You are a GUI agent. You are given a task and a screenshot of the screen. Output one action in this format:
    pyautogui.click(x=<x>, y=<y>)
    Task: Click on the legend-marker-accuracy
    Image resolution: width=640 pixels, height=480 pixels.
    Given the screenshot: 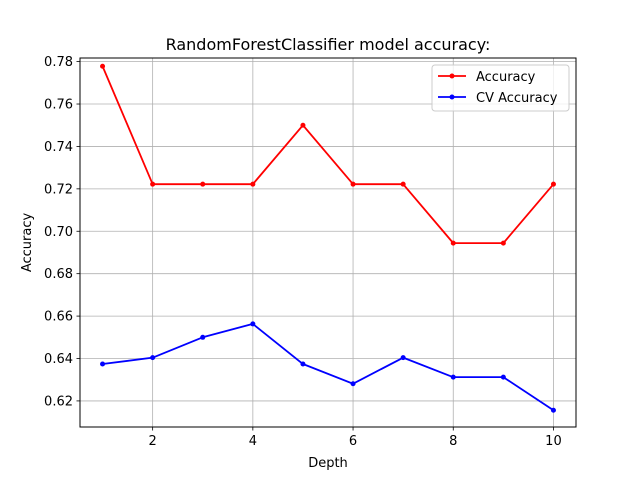 What is the action you would take?
    pyautogui.click(x=452, y=76)
    